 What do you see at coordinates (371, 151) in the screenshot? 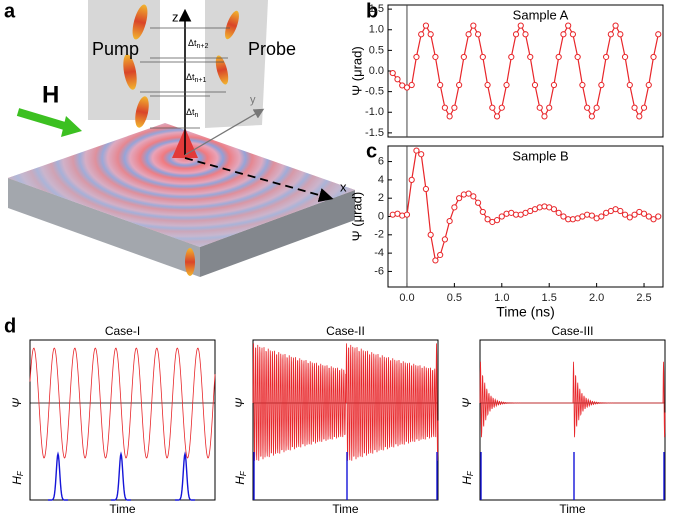
I see `panel-label: c` at bounding box center [371, 151].